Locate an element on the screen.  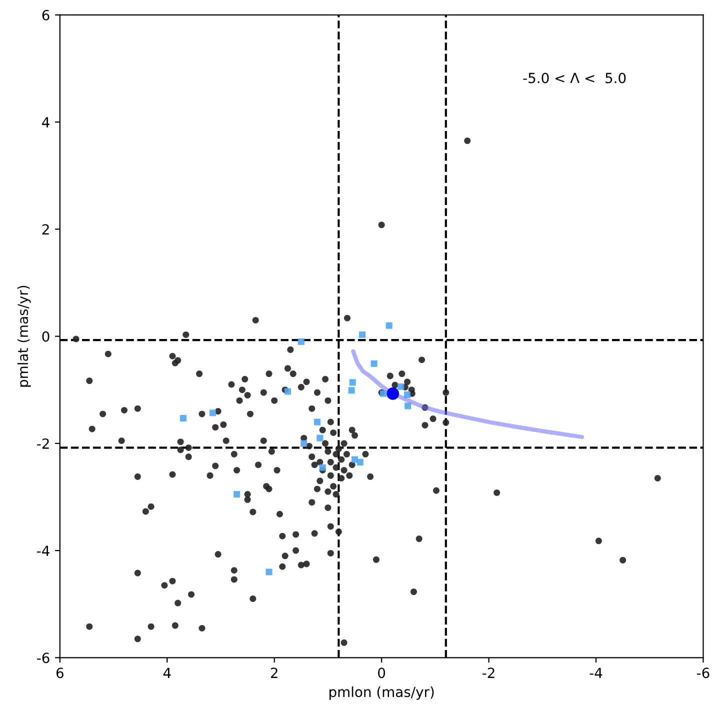
x-axis-title: pmlon (mas/yr) is located at coordinates (382, 693).